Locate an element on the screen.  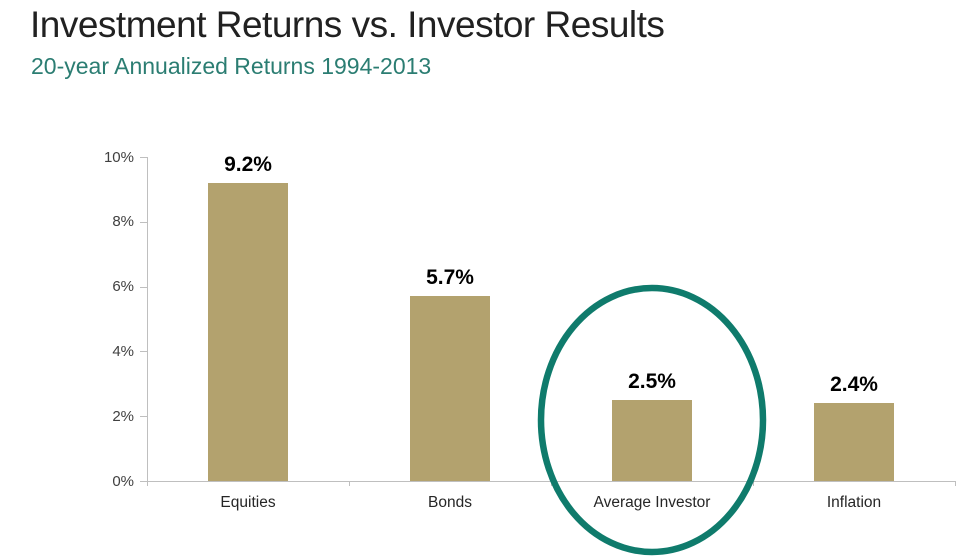
y-tick-label: 8% is located at coordinates (123, 222).